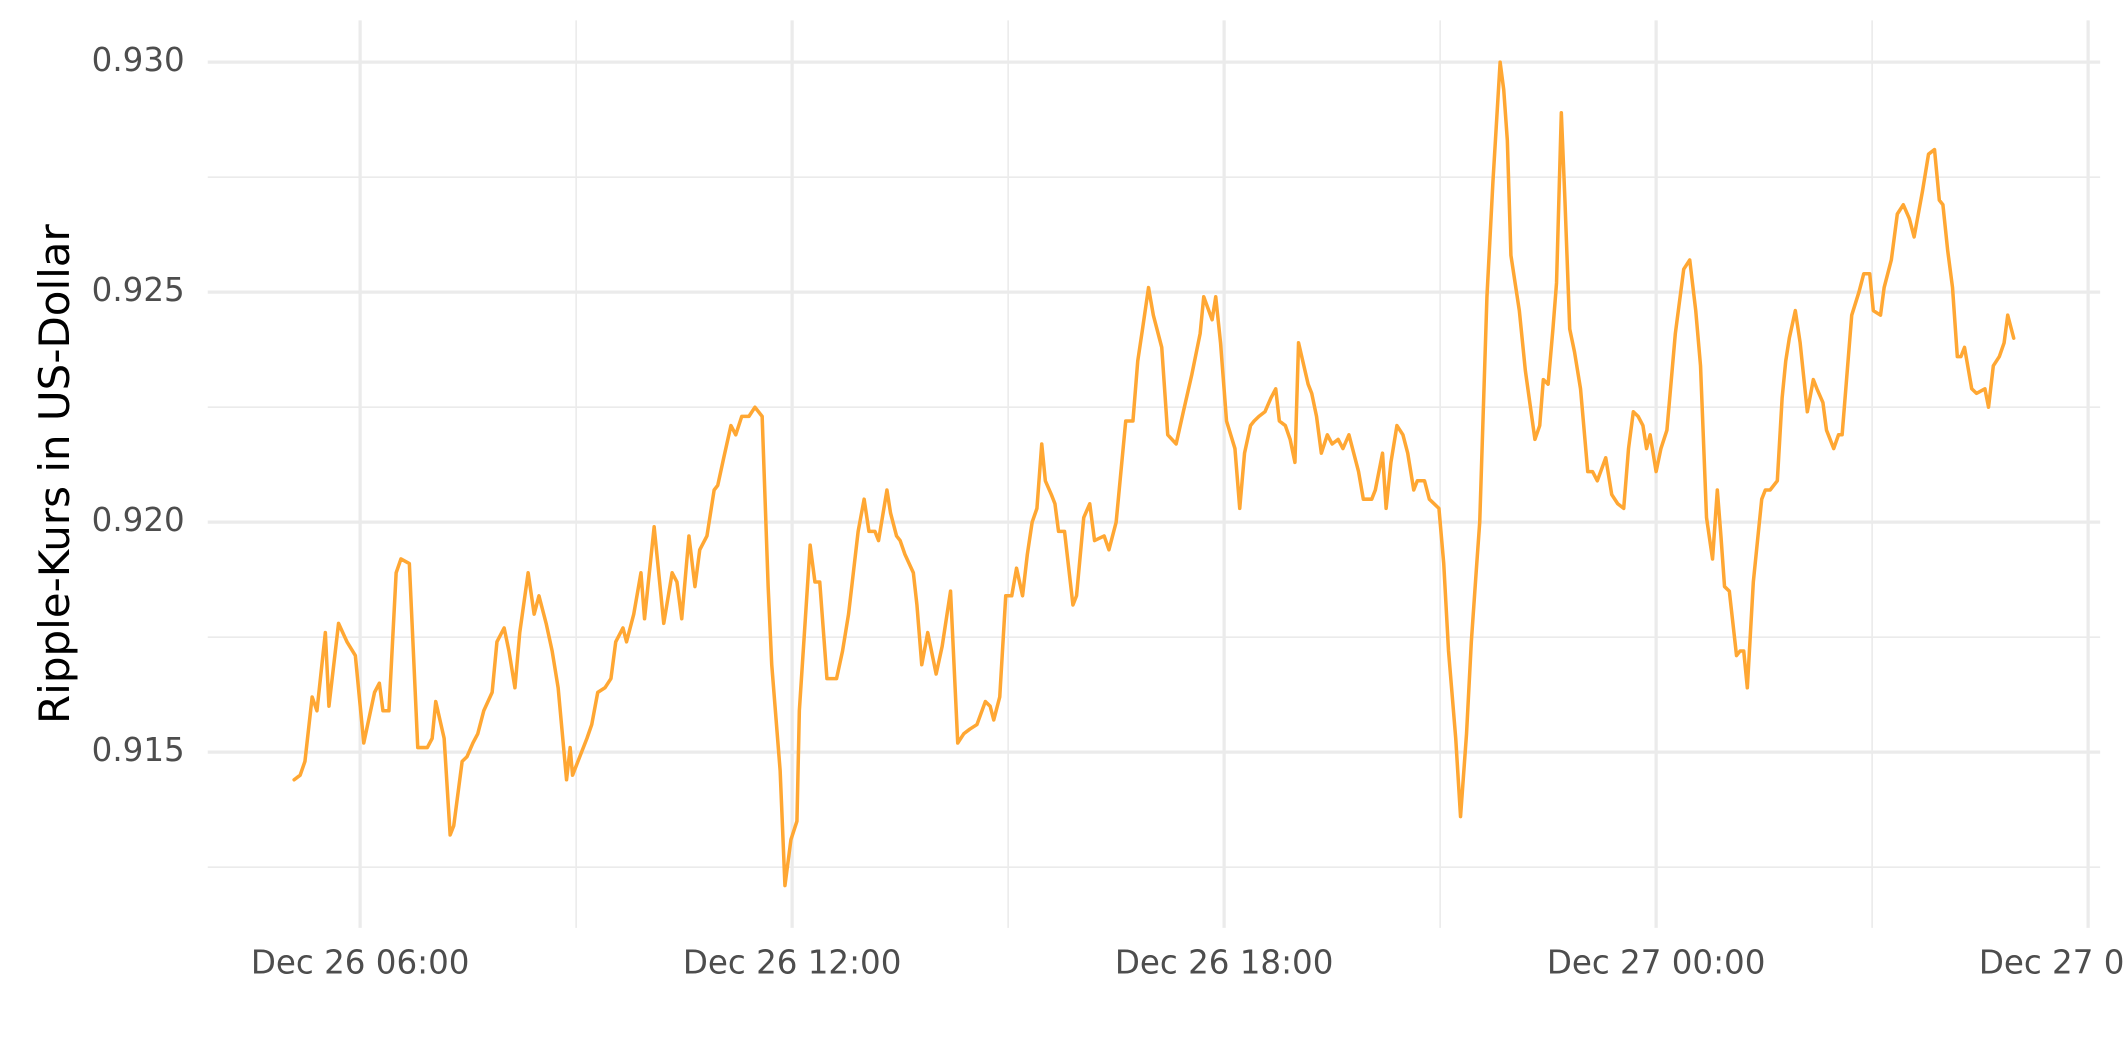 This screenshot has width=2125, height=1062. I want to click on x-tick-label: Dec 27 00:00, so click(1656, 962).